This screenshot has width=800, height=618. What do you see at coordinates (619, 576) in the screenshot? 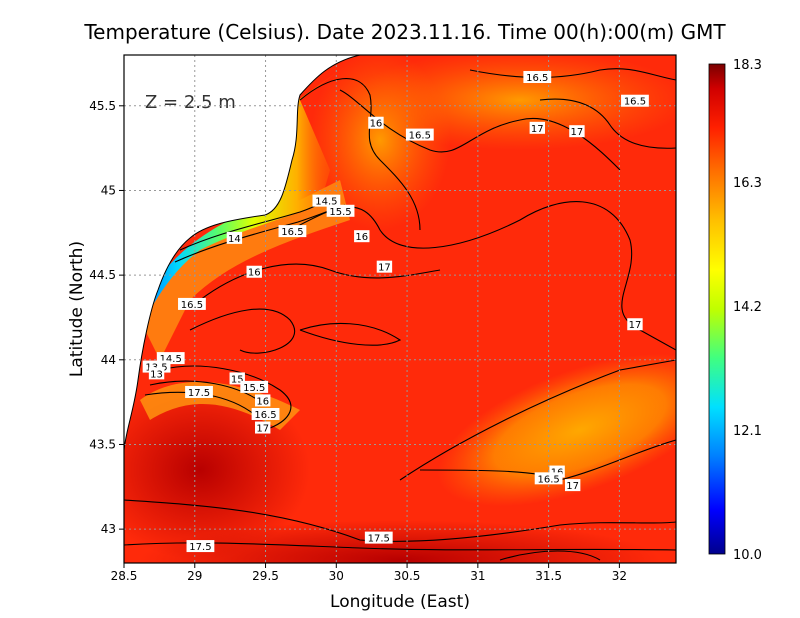
I see `x-tick-label: 32` at bounding box center [619, 576].